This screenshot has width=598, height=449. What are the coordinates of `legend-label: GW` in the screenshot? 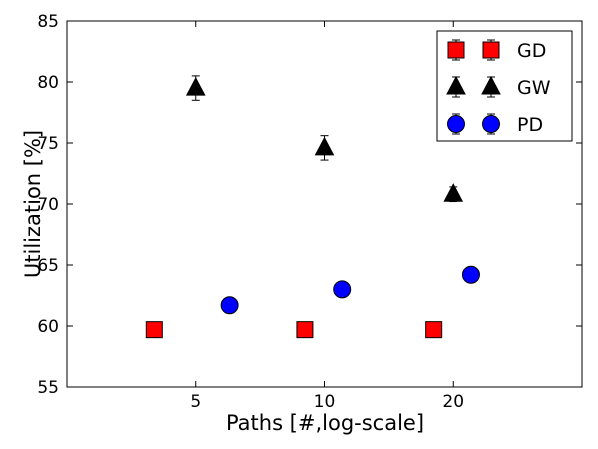 It's located at (534, 88).